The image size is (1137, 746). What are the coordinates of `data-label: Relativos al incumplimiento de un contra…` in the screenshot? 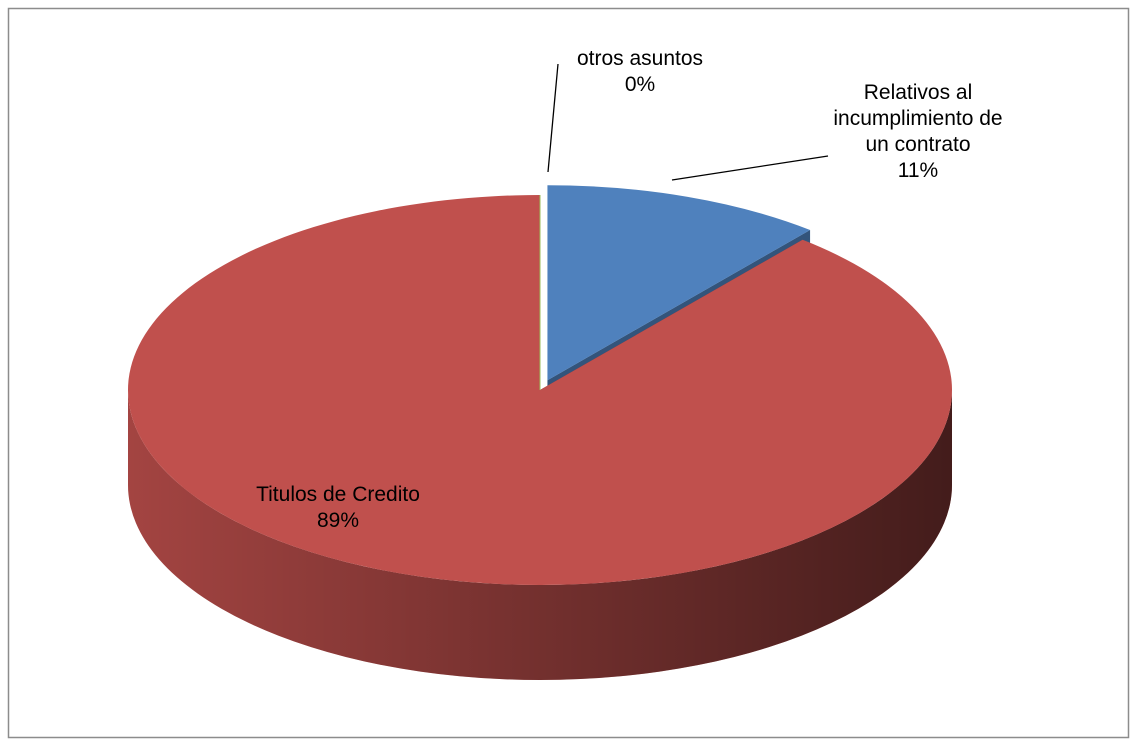 It's located at (918, 132).